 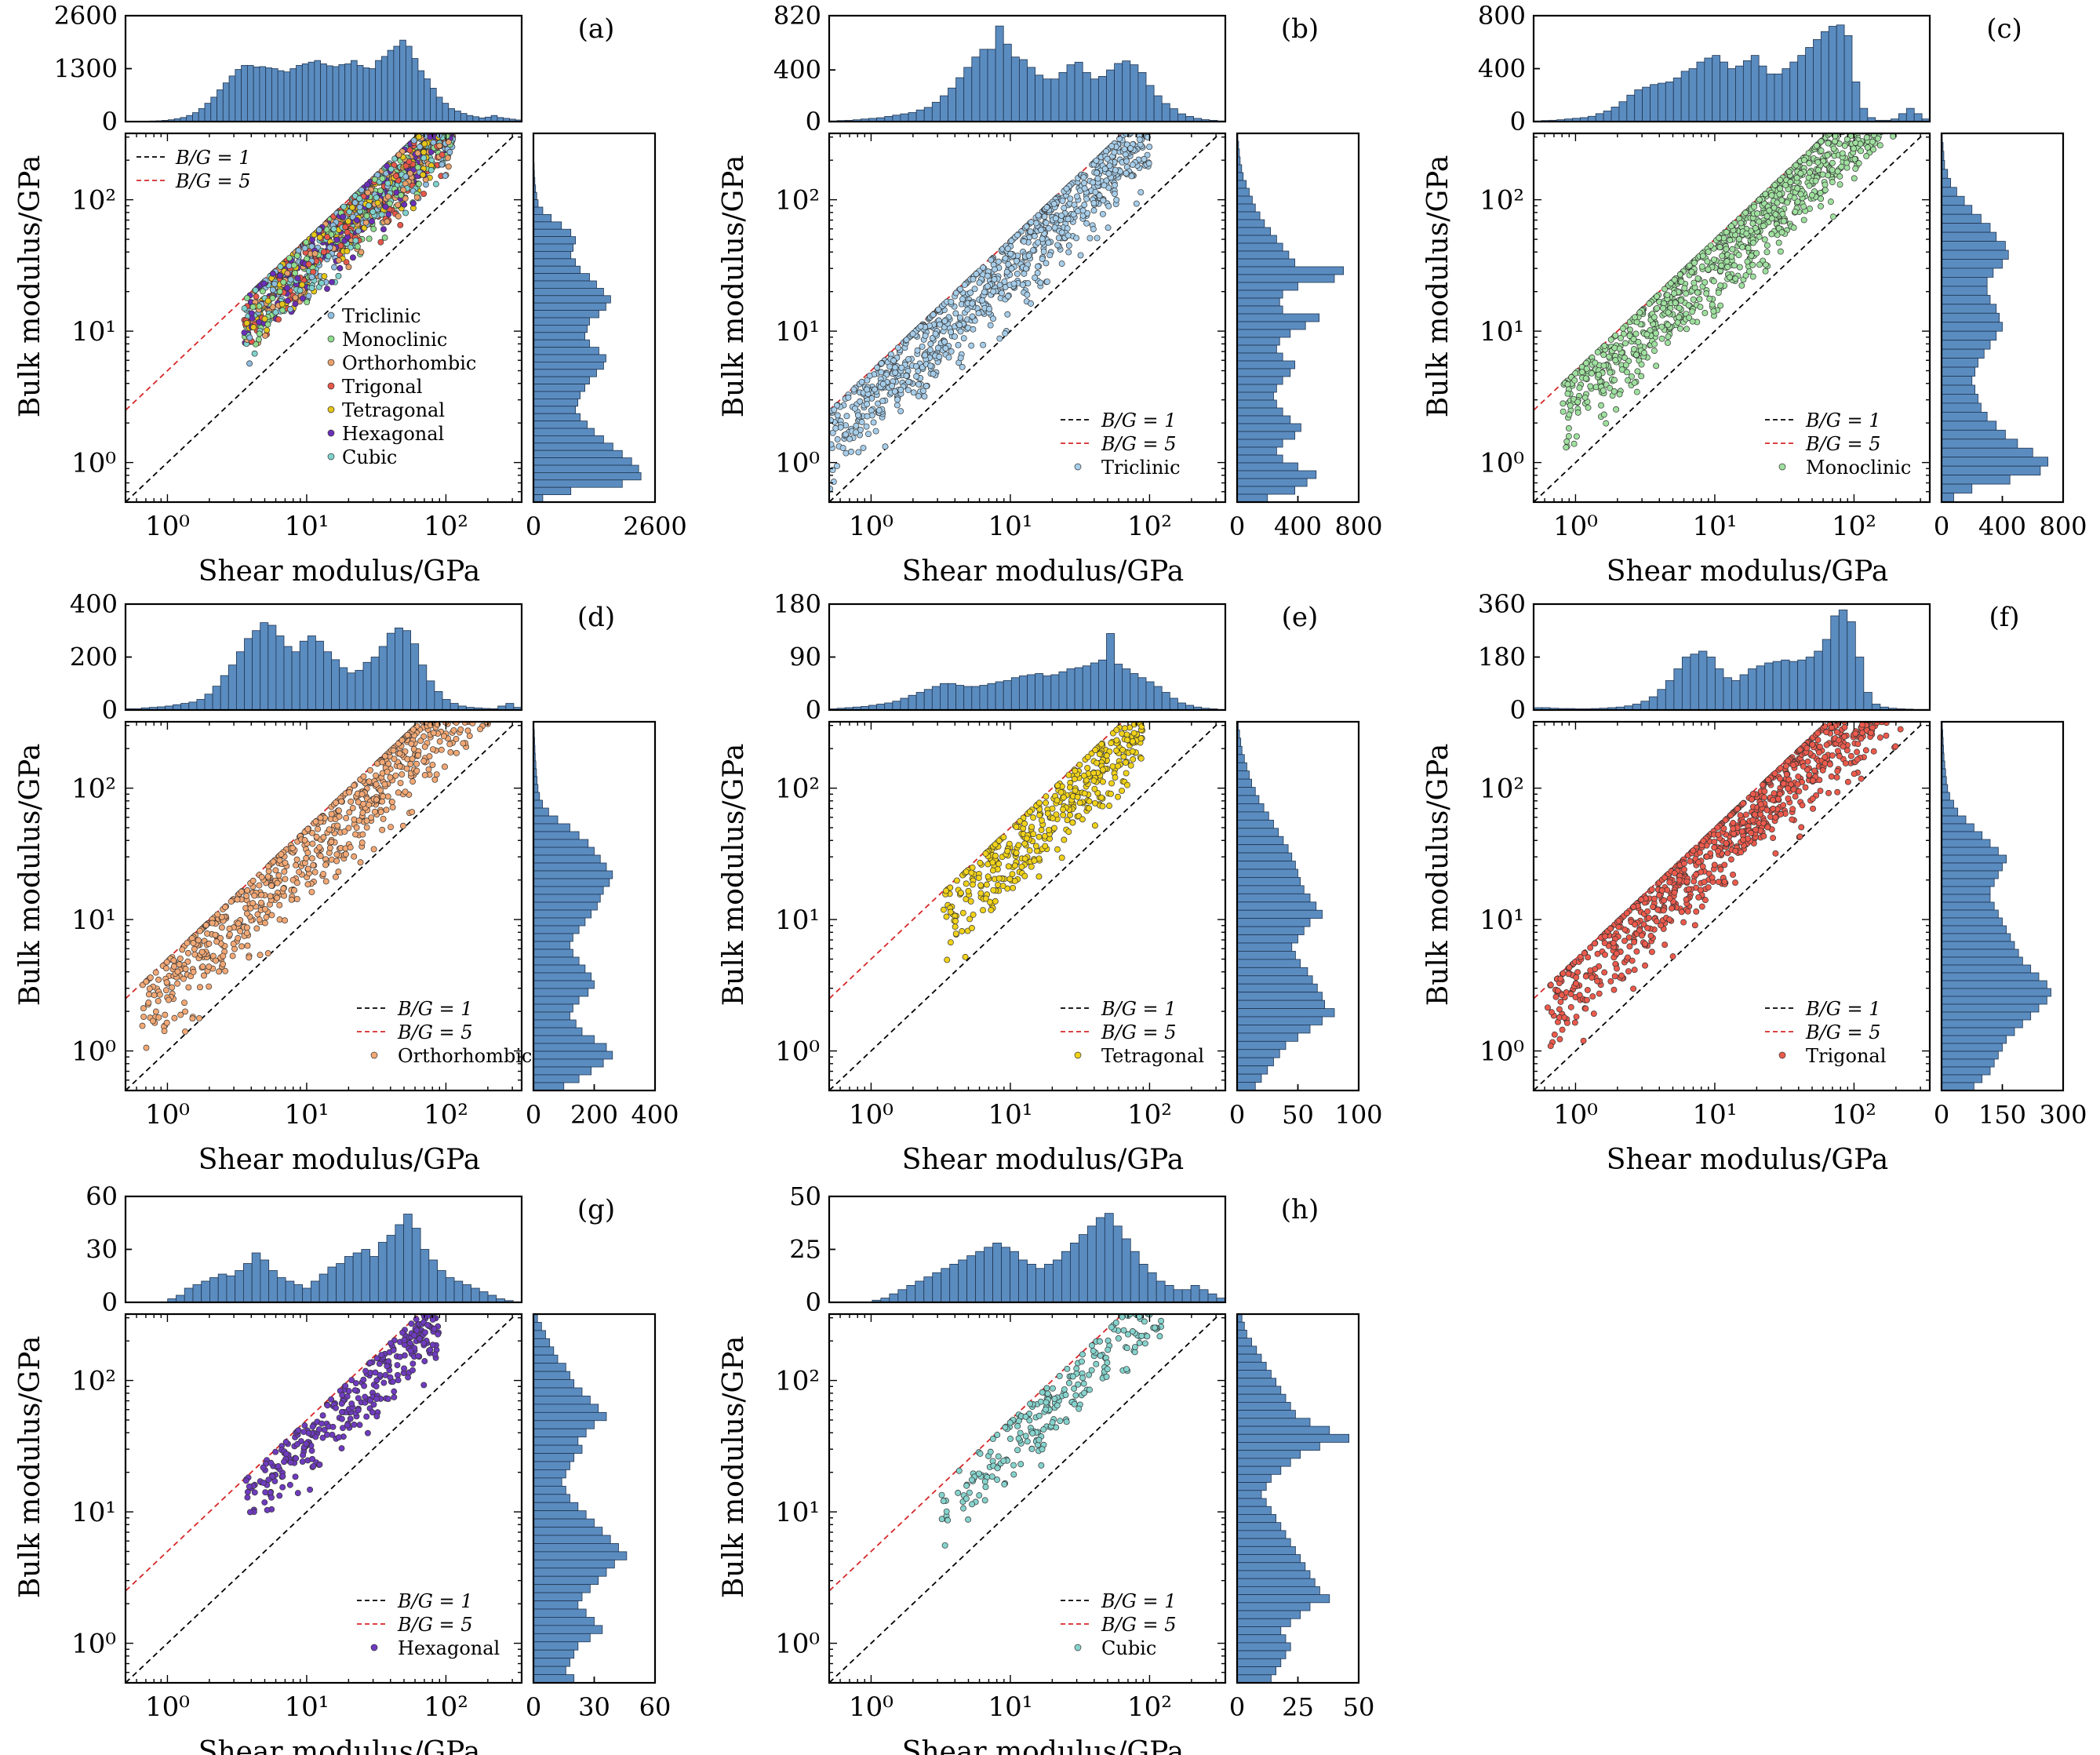 What do you see at coordinates (94, 657) in the screenshot?
I see `top-hist-tick-label: 200` at bounding box center [94, 657].